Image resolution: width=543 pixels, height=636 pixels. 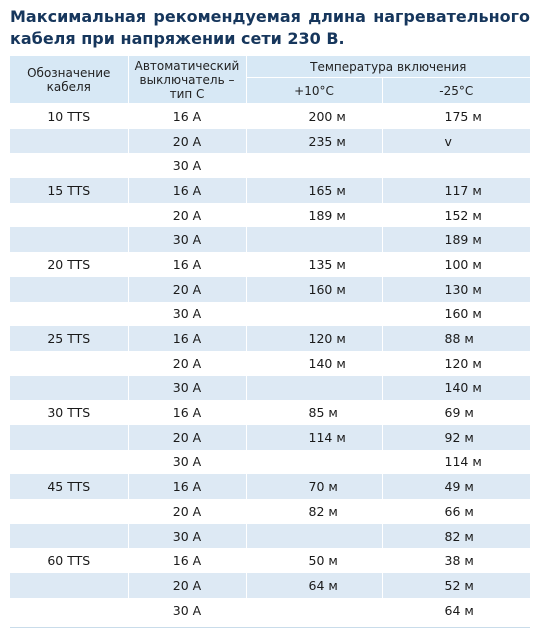 I want to click on cell-cable: 20 TTS, so click(x=69, y=264).